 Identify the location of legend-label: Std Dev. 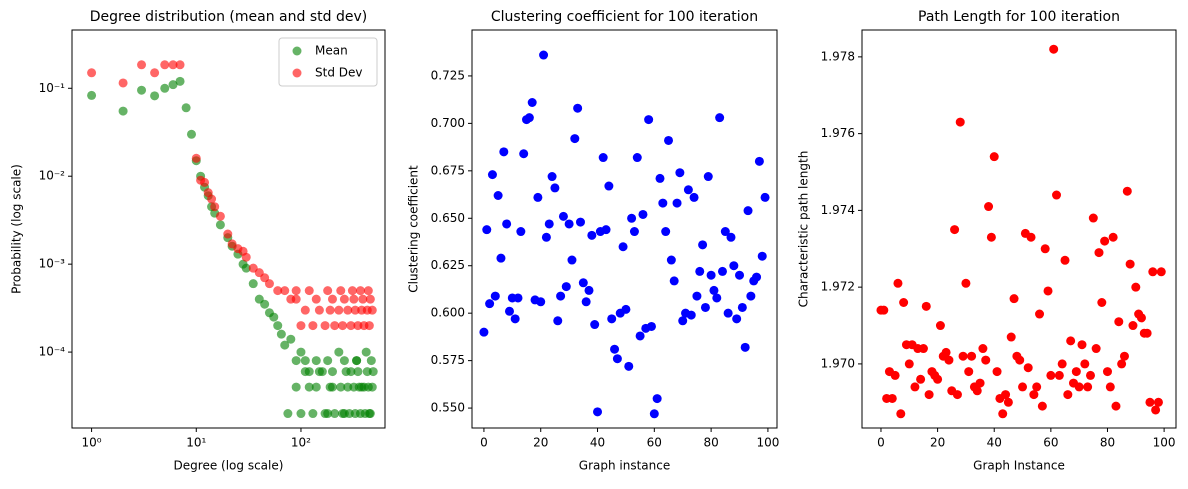
(338, 73).